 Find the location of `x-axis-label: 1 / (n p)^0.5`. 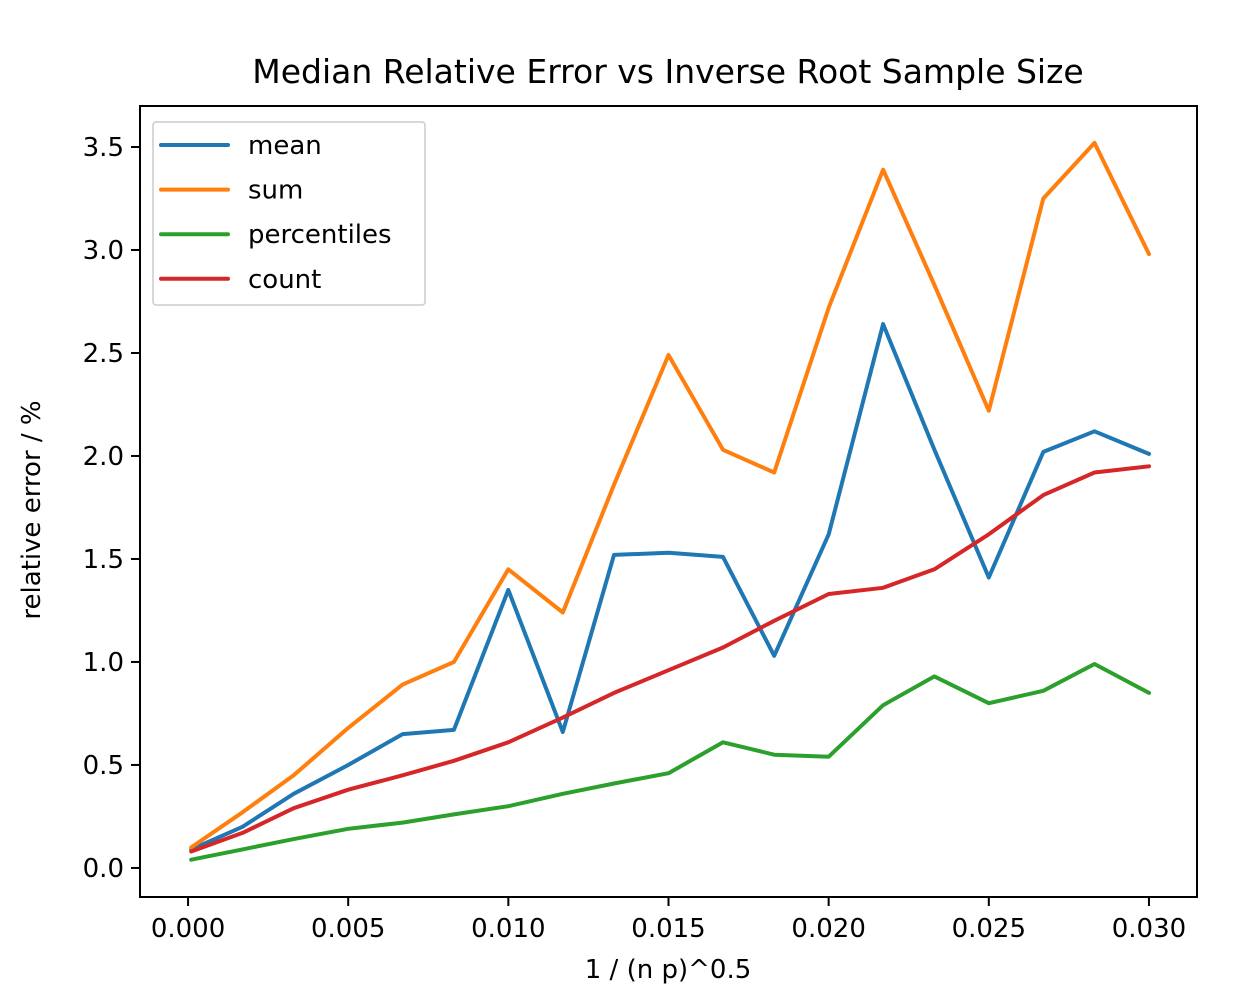

x-axis-label: 1 / (n p)^0.5 is located at coordinates (668, 970).